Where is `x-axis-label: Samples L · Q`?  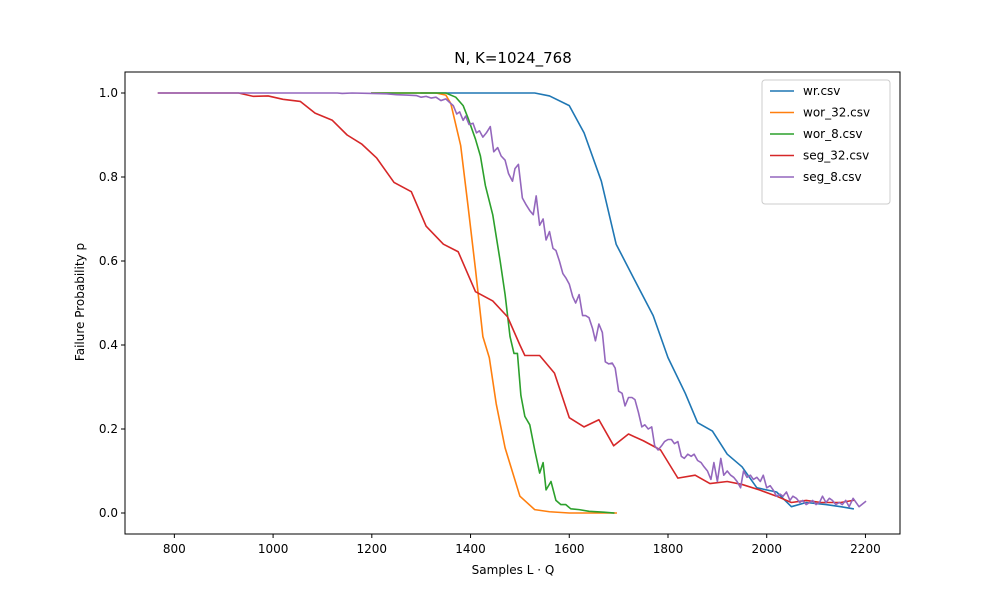
x-axis-label: Samples L · Q is located at coordinates (513, 570).